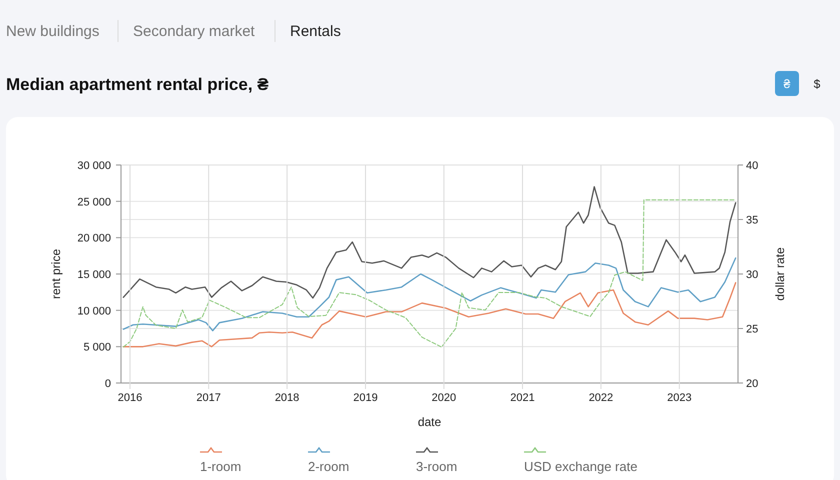  Describe the element at coordinates (94, 275) in the screenshot. I see `y-tick-label: 15 000` at that location.